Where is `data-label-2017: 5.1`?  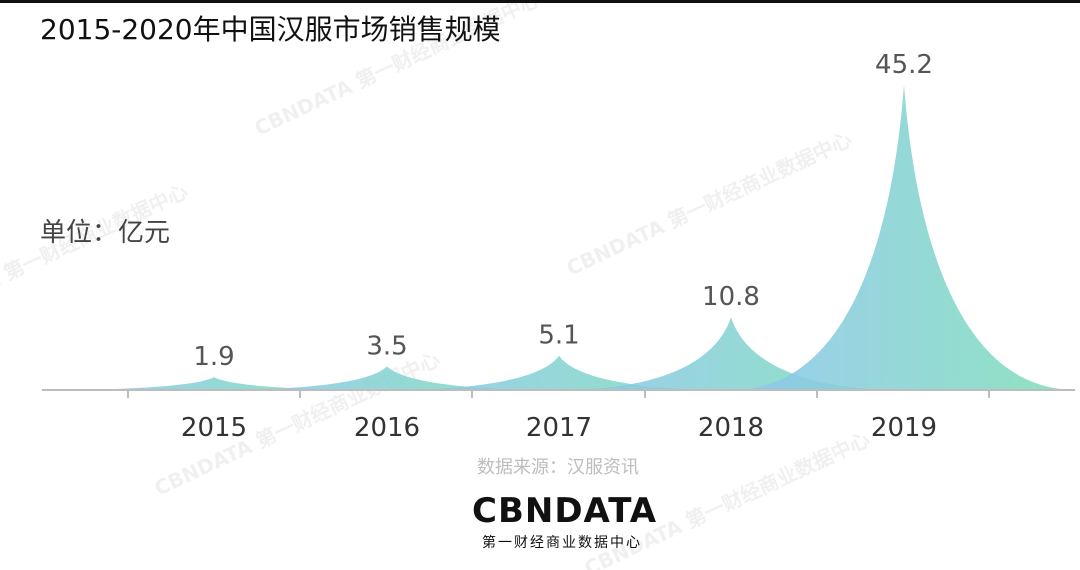 data-label-2017: 5.1 is located at coordinates (558, 336).